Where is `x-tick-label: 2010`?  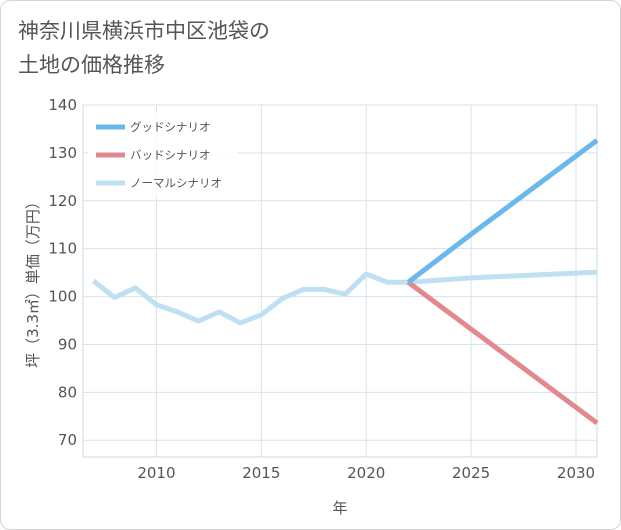 x-tick-label: 2010 is located at coordinates (156, 473).